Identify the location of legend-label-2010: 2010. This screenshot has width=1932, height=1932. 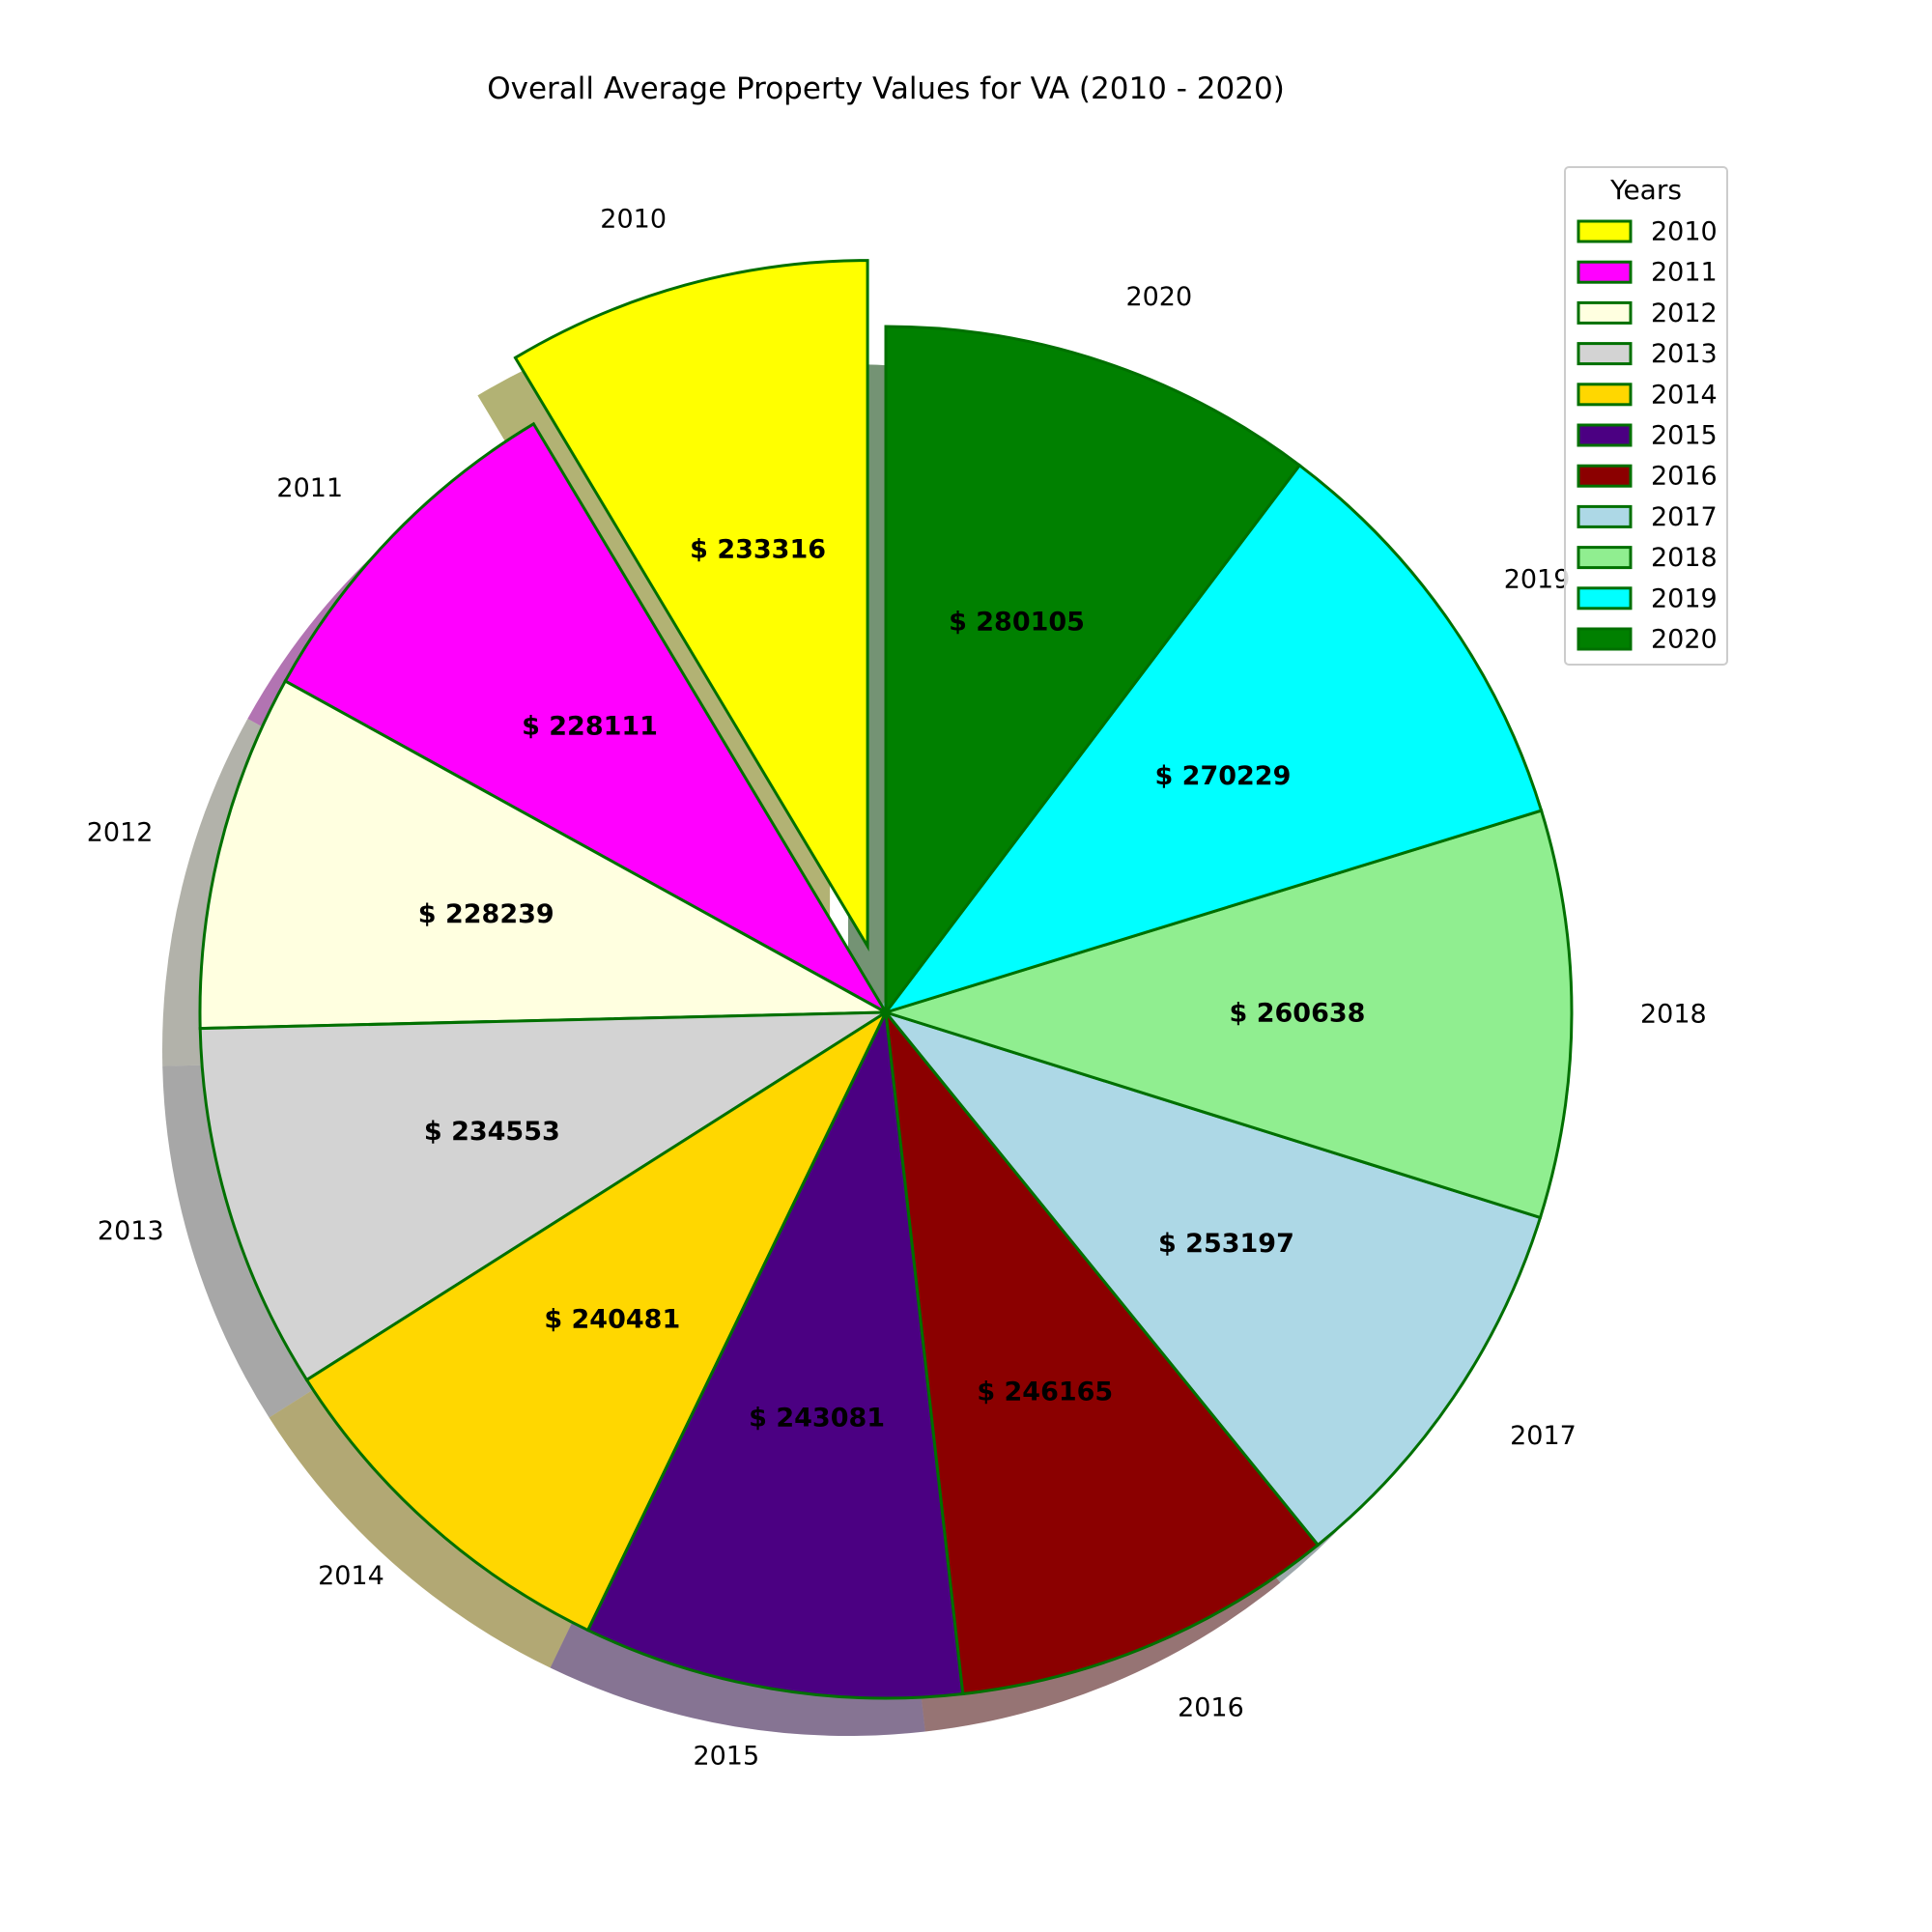
(1684, 232).